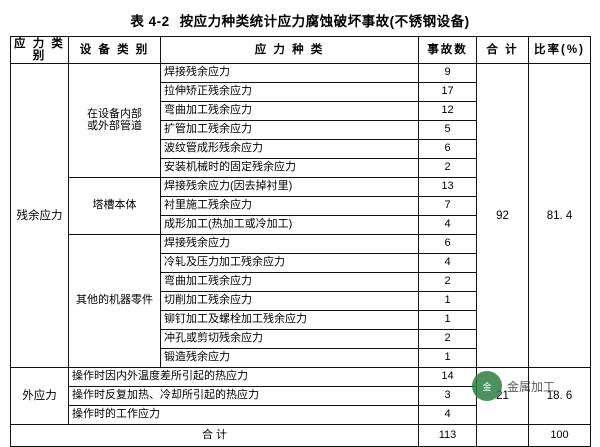 This screenshot has height=447, width=600. What do you see at coordinates (150, 21) in the screenshot?
I see `table-number: 表 4-2` at bounding box center [150, 21].